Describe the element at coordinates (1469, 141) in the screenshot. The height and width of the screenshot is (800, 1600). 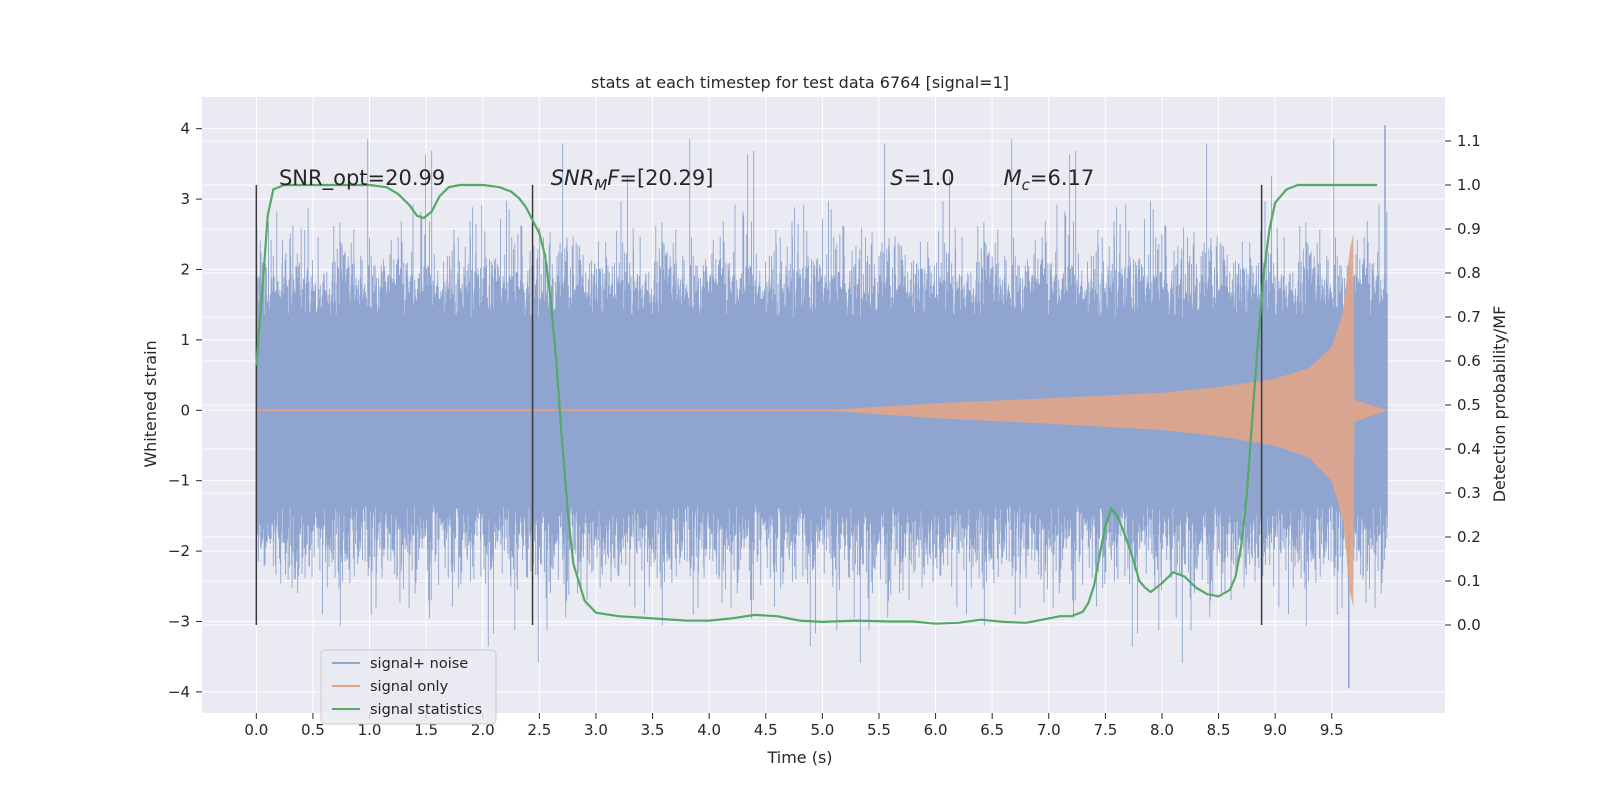
I see `y-right-tick-label: 1.1` at that location.